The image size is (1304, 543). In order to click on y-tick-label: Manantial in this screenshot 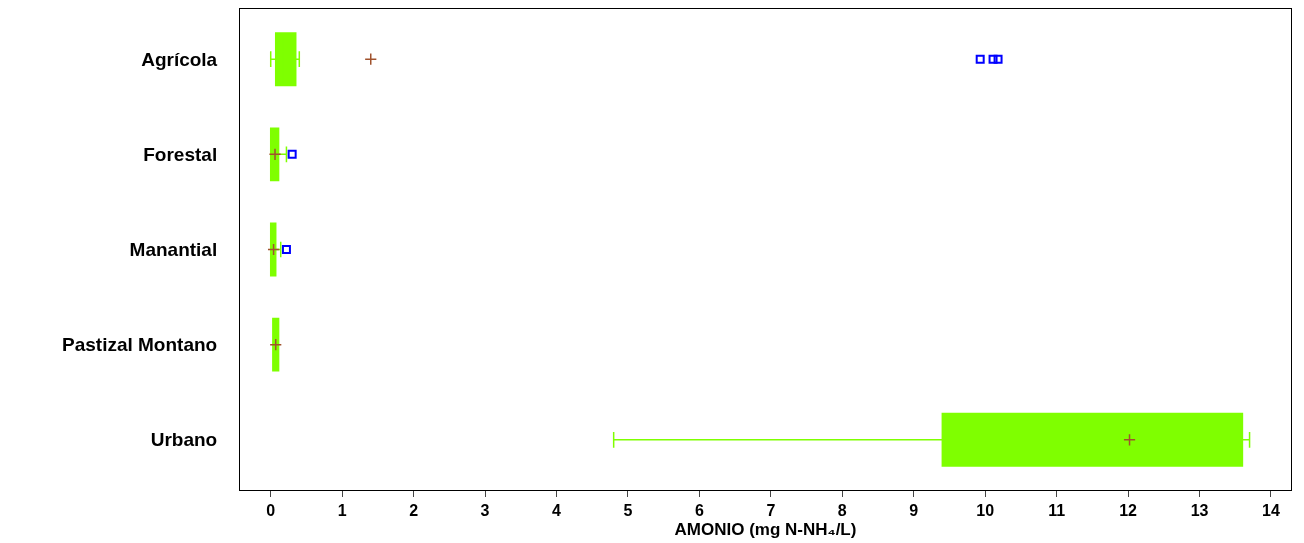, I will do `click(173, 250)`.